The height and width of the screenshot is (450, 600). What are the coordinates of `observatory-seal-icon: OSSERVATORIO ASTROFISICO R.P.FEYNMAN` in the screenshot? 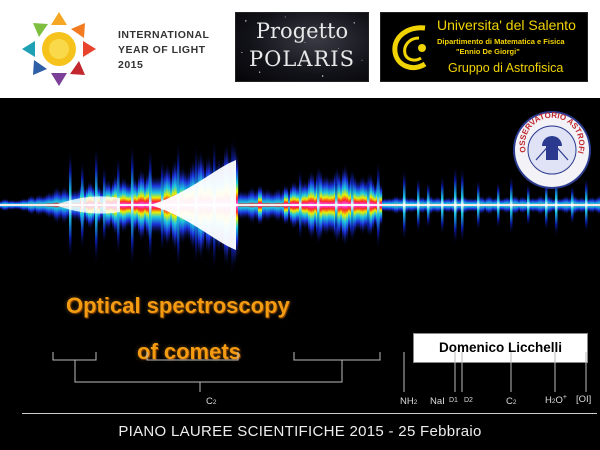 It's located at (551, 149).